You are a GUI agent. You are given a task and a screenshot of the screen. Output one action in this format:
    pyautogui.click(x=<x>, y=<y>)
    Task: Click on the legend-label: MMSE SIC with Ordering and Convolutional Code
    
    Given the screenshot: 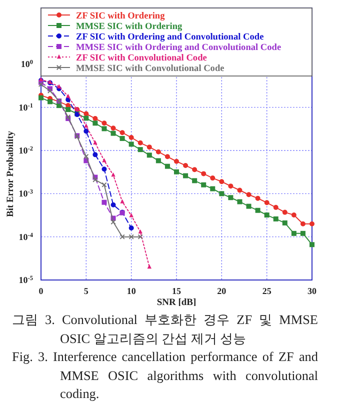 What is the action you would take?
    pyautogui.click(x=179, y=47)
    